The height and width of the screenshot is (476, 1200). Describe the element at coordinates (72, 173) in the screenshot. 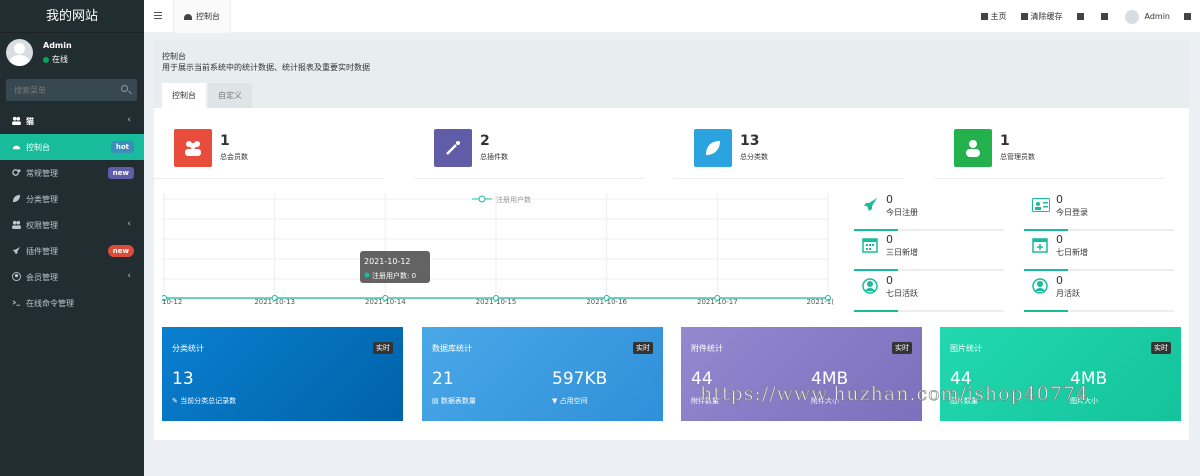

I see `sidebar-item-general: 常规管理 new` at that location.